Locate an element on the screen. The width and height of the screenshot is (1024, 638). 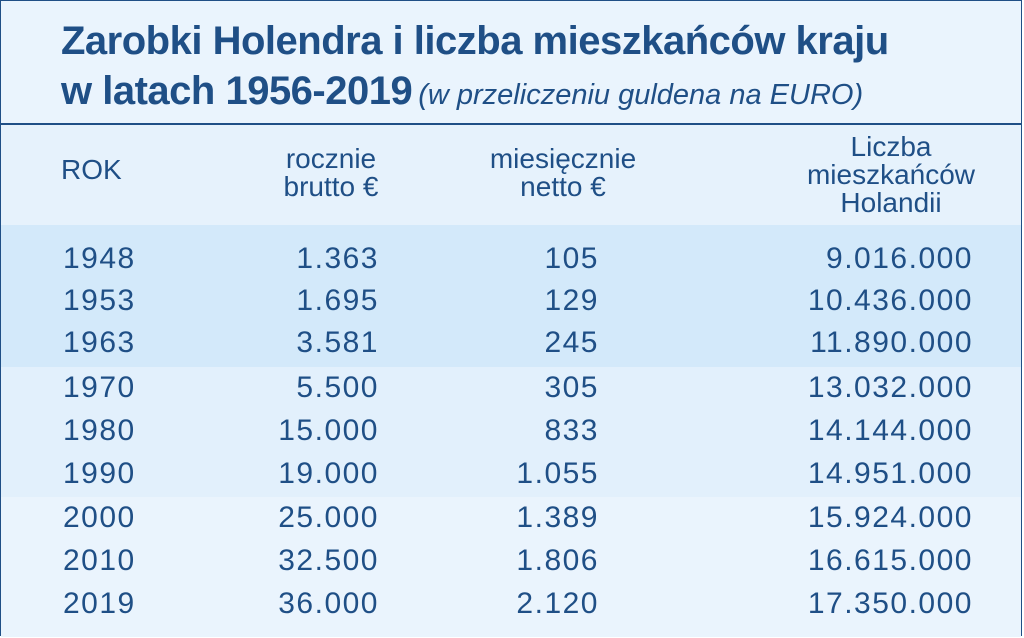
cell-annual-gross: 19.000 is located at coordinates (328, 473).